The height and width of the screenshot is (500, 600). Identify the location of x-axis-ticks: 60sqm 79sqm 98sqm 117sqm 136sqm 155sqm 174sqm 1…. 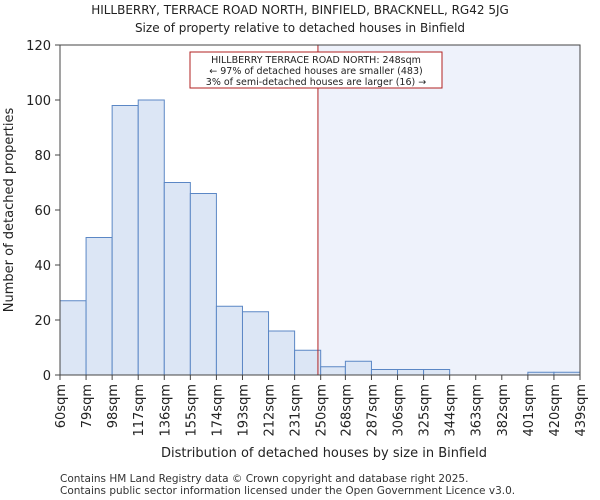
(321, 406).